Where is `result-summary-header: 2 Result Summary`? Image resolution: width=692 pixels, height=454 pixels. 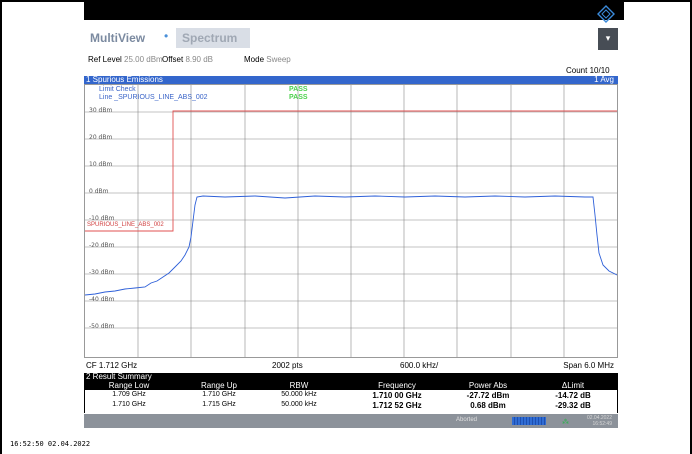
result-summary-header: 2 Result Summary is located at coordinates (351, 377).